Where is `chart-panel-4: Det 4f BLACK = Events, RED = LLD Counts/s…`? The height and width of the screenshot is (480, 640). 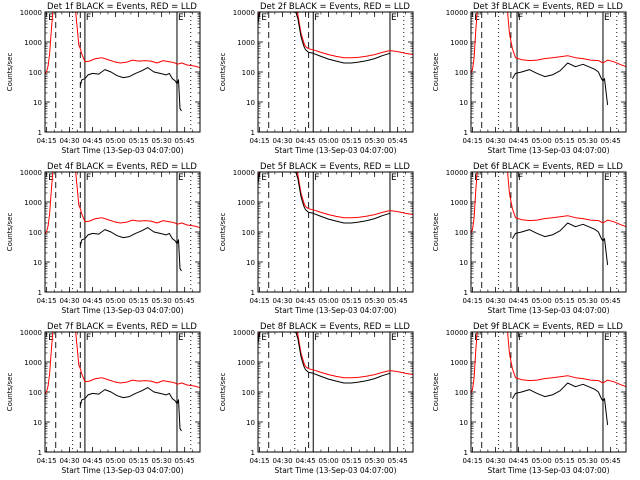
chart-panel-4: Det 4f BLACK = Events, RED = LLD Counts/s… is located at coordinates (103, 238).